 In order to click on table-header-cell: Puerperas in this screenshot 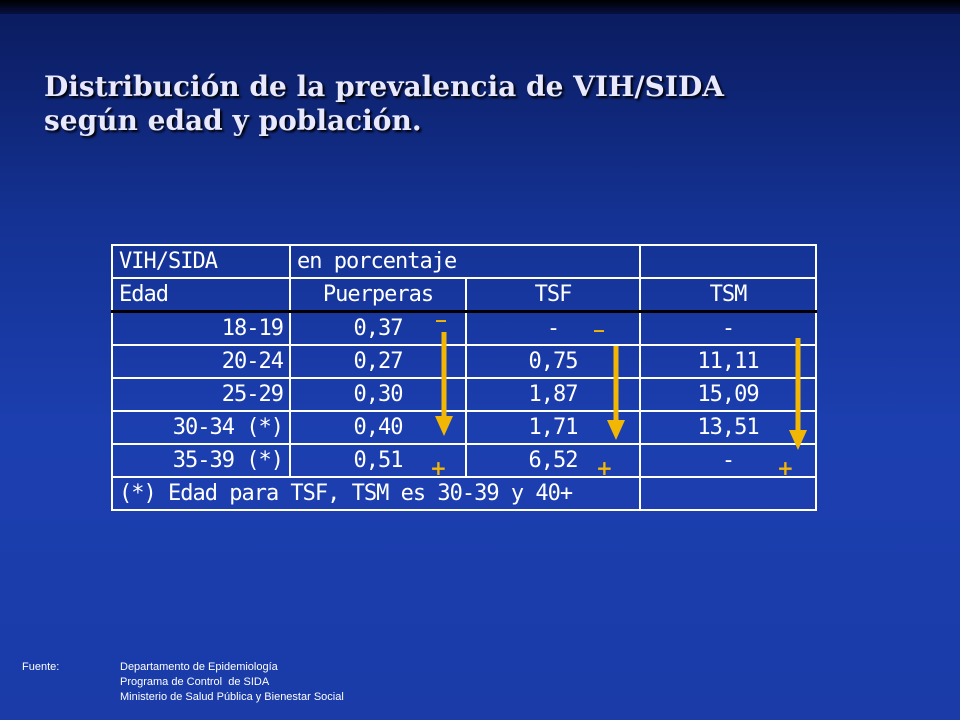, I will do `click(378, 295)`.